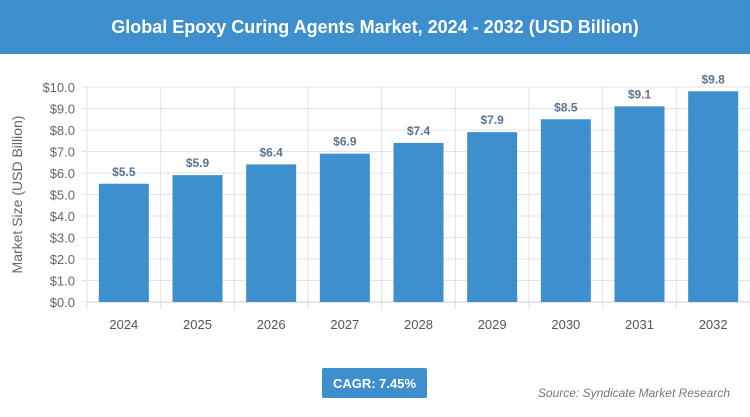 Image resolution: width=750 pixels, height=417 pixels. I want to click on cagr-badge: CAGR: 7.45%, so click(374, 383).